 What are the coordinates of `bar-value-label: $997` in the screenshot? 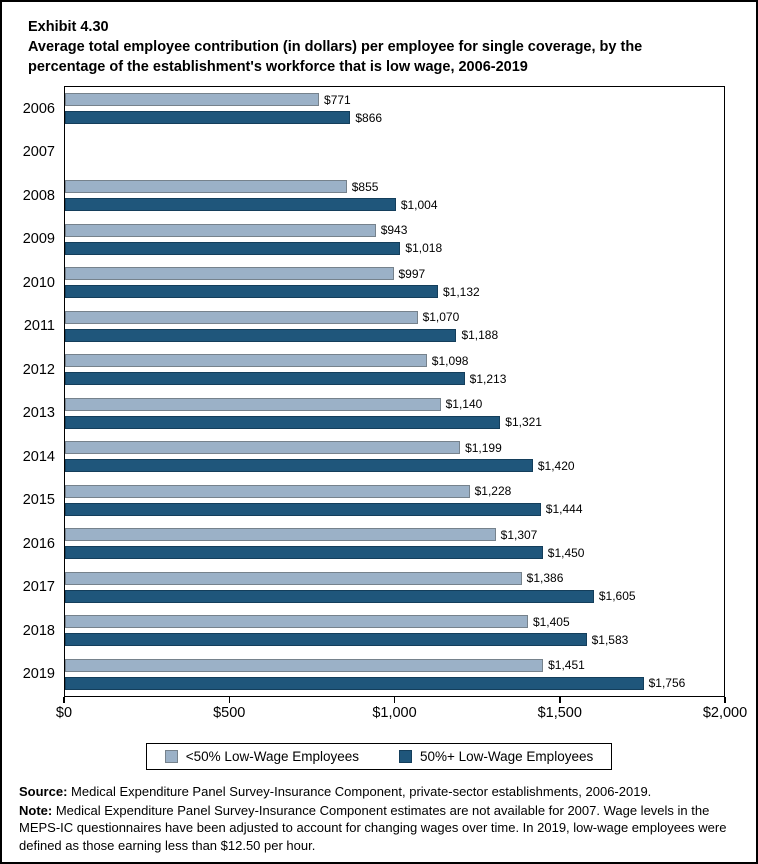 It's located at (412, 273).